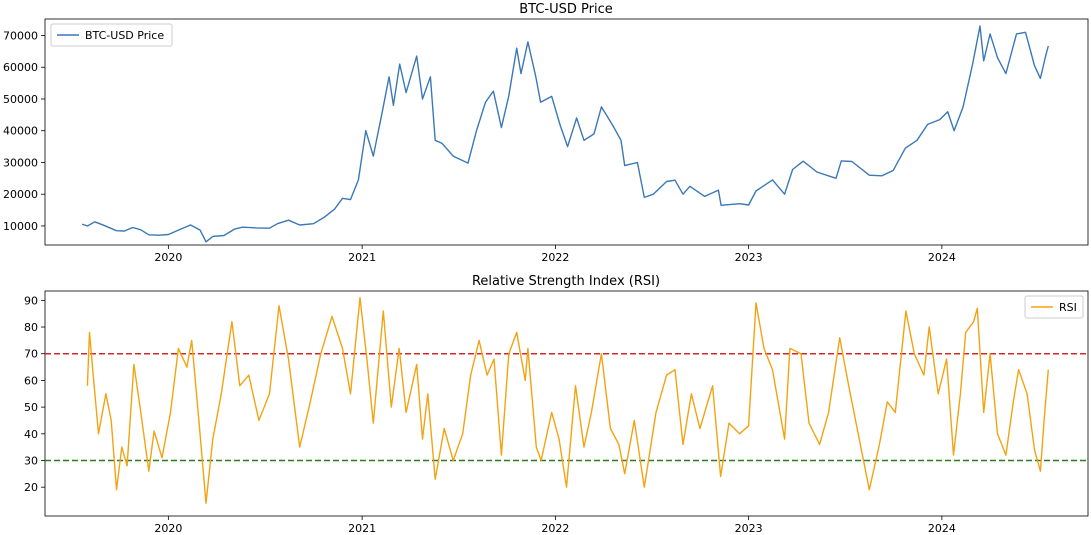  What do you see at coordinates (31, 354) in the screenshot?
I see `y-tick-label: 70` at bounding box center [31, 354].